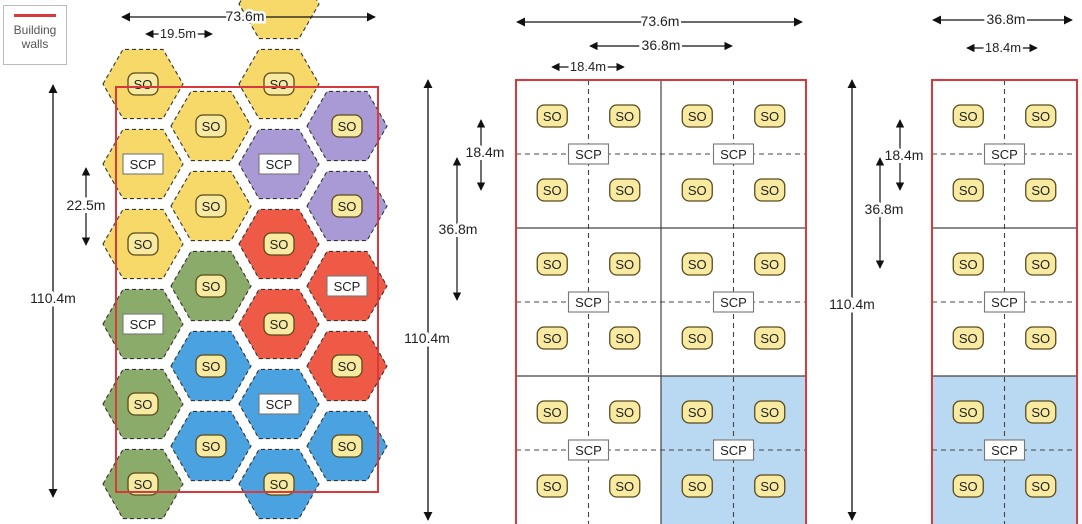 The height and width of the screenshot is (524, 1082). I want to click on dim-label-d1-height: 110.4m, so click(53, 298).